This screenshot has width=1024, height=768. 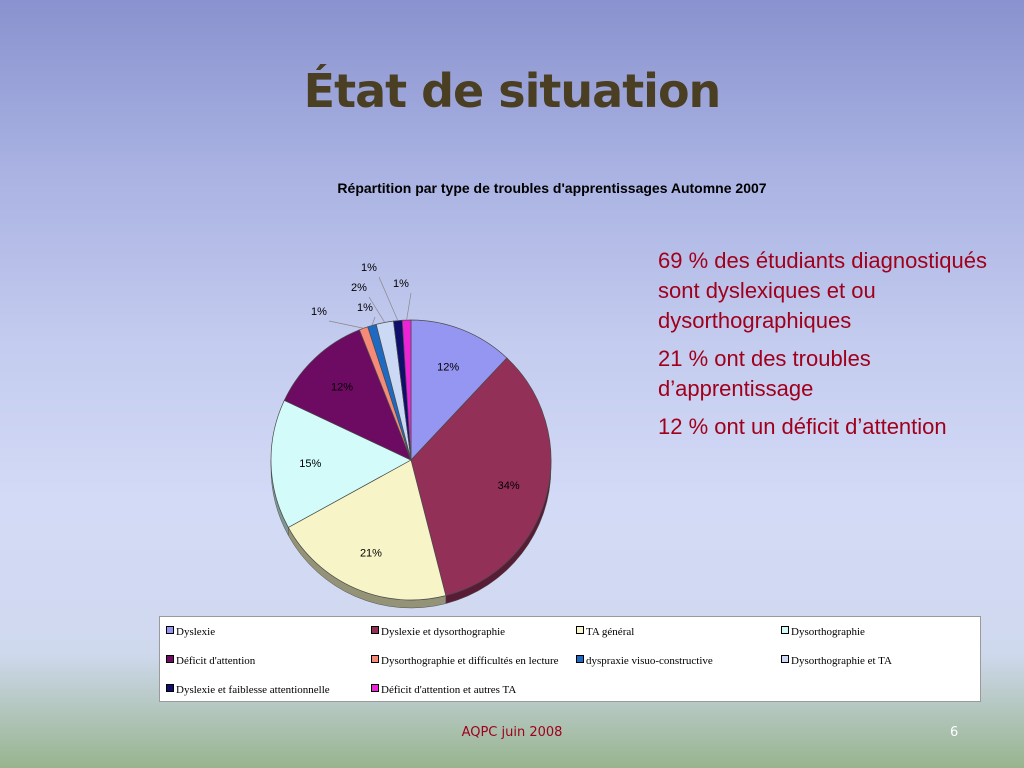 I want to click on pie-data-label-2: 21%, so click(x=371, y=554).